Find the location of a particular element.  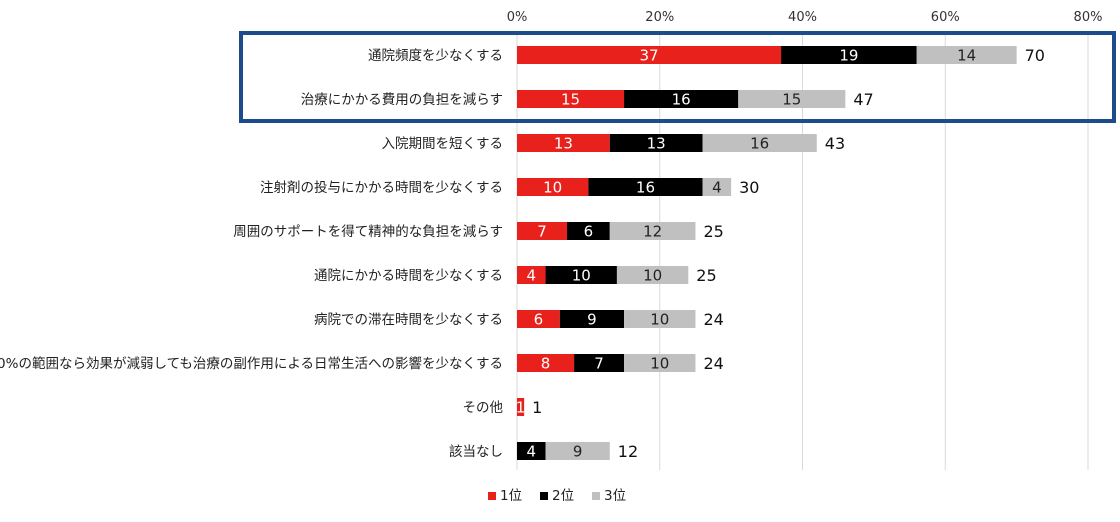

highlight-rect is located at coordinates (677, 77).